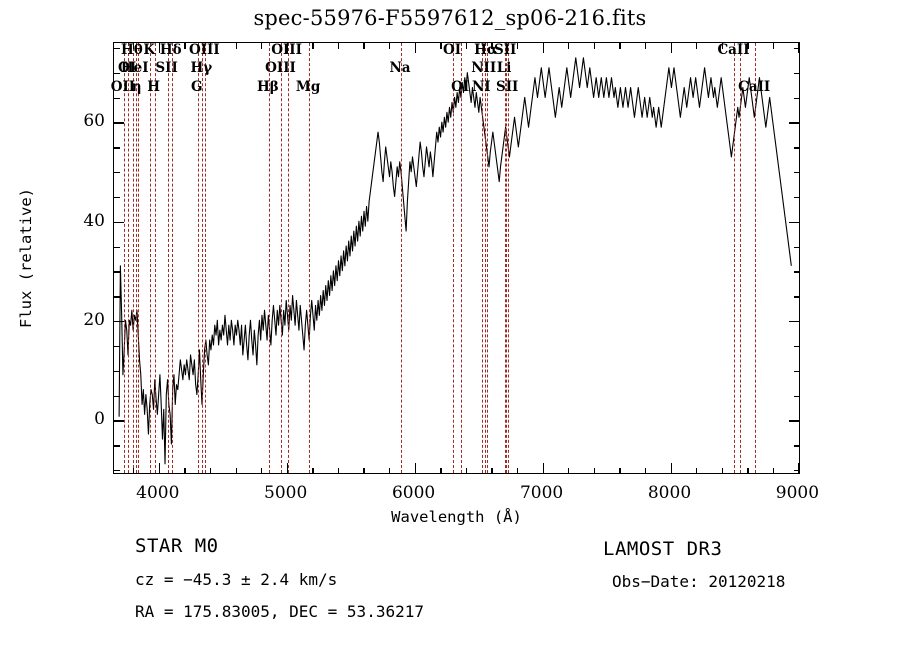 The width and height of the screenshot is (900, 649). Describe the element at coordinates (797, 493) in the screenshot. I see `x-tick-label: 9000` at that location.